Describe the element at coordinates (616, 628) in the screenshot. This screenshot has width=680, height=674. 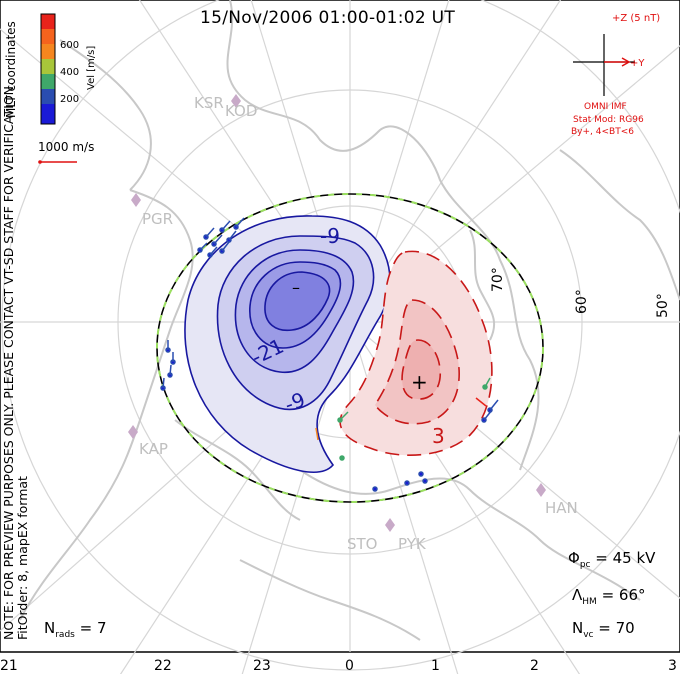
I see `n-vc-value: = 70` at that location.